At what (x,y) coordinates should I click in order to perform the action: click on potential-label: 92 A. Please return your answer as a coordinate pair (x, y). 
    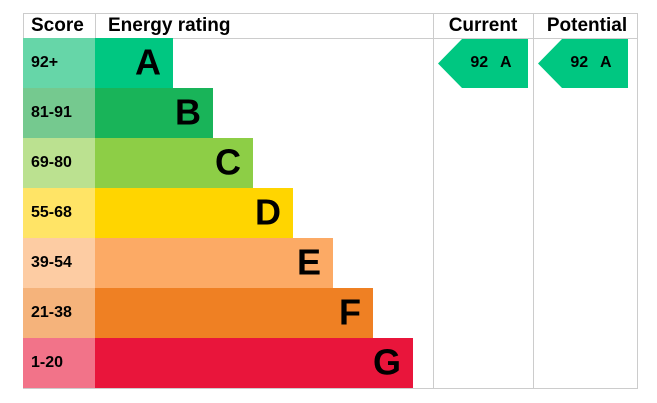
    Looking at the image, I should click on (591, 62).